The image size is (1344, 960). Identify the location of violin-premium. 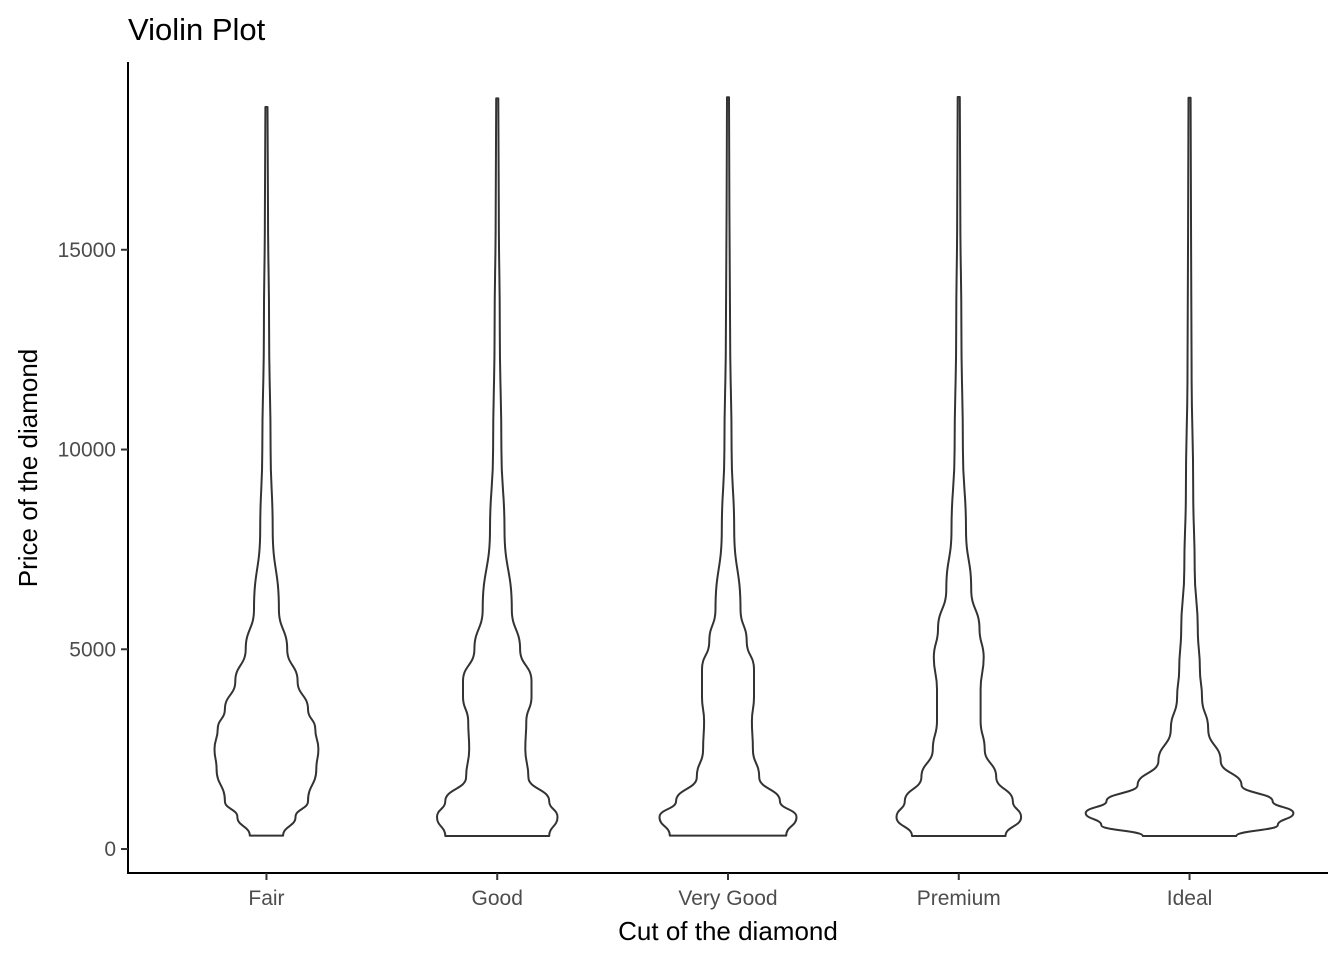
(959, 466).